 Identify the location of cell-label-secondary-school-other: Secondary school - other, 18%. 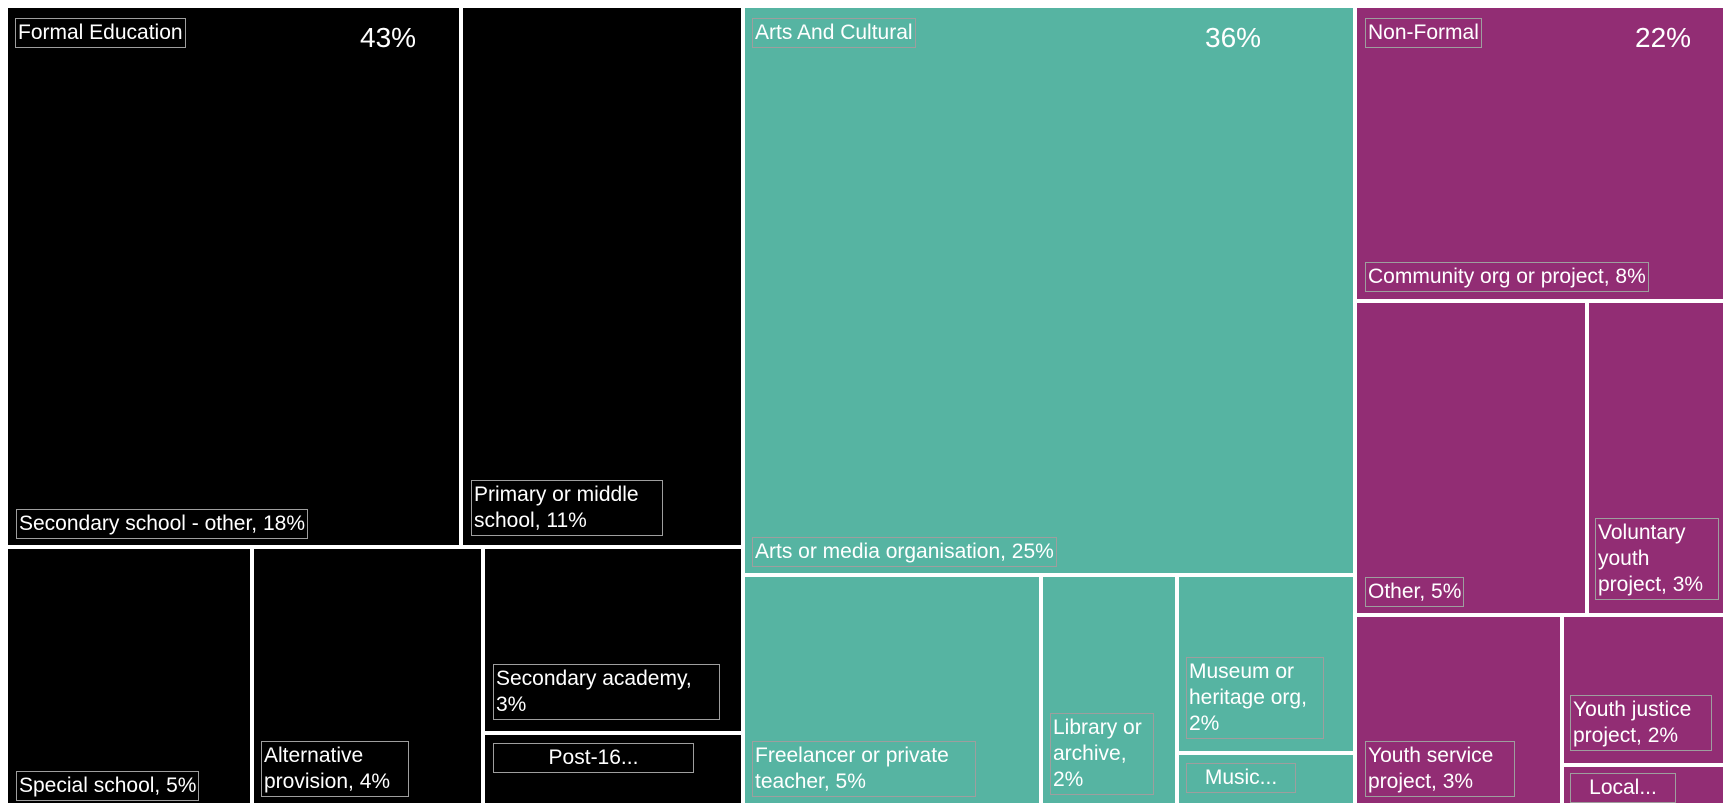
(162, 524).